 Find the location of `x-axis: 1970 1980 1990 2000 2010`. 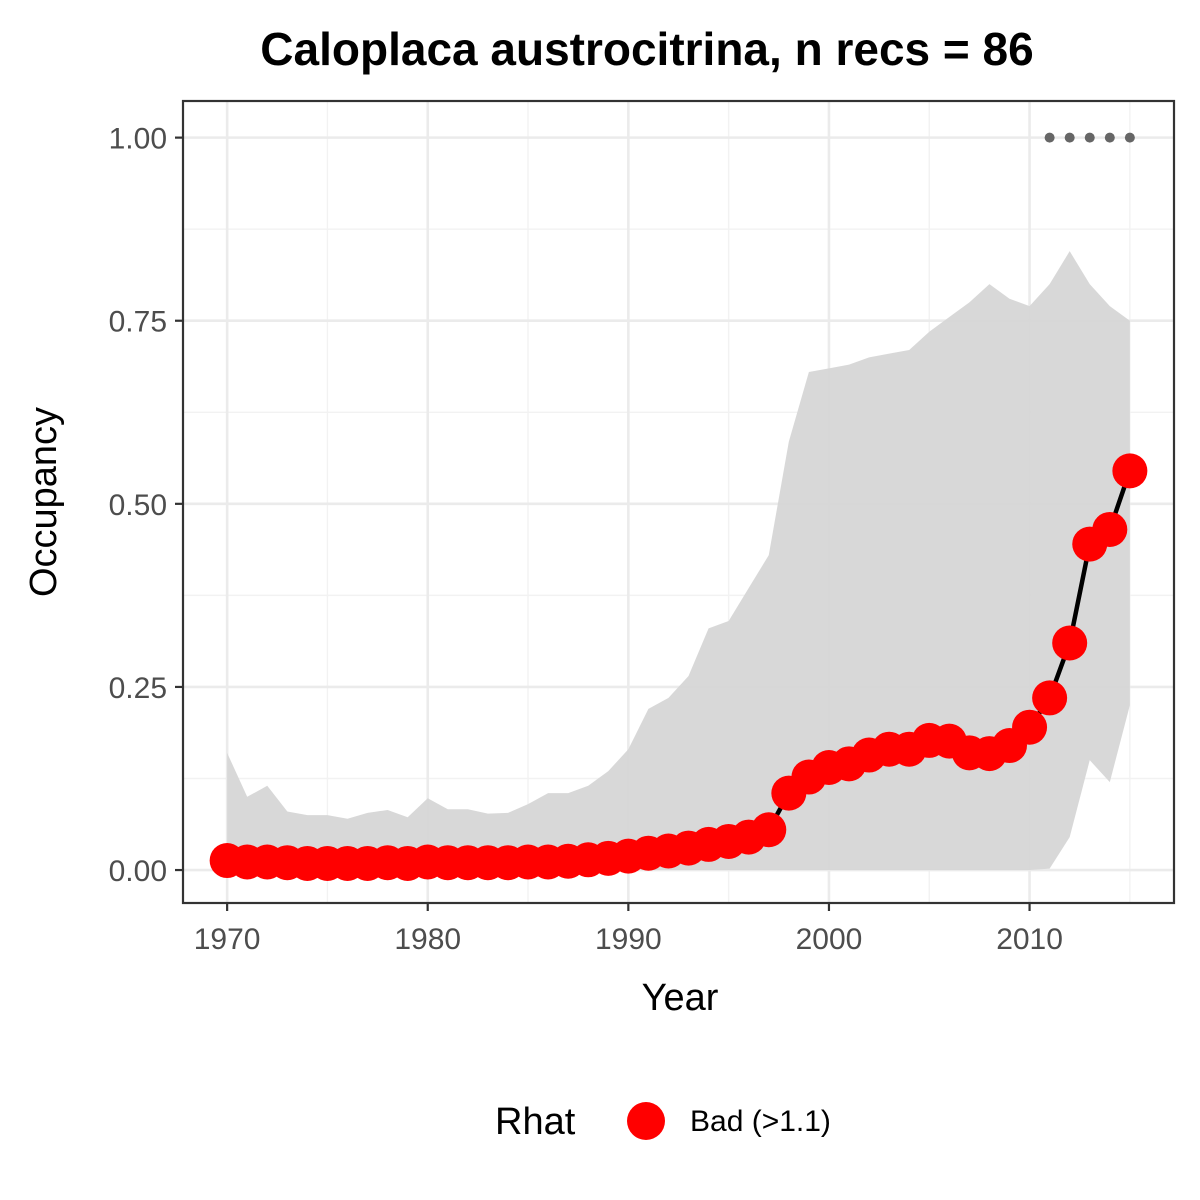

x-axis: 1970 1980 1990 2000 2010 is located at coordinates (628, 929).